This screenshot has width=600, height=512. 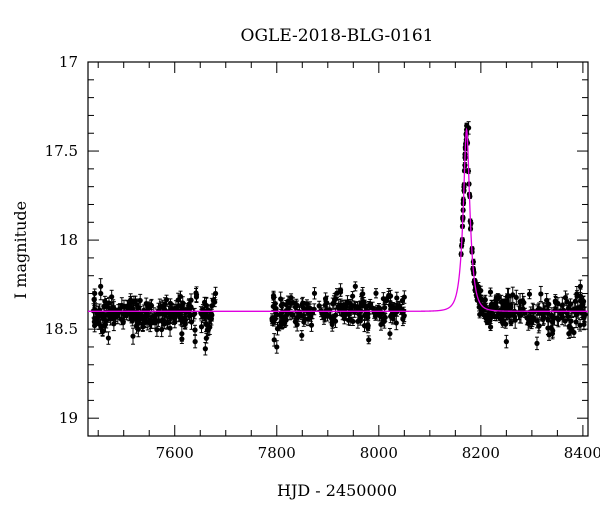 What do you see at coordinates (337, 490) in the screenshot?
I see `x-axis-label: HJD - 2450000` at bounding box center [337, 490].